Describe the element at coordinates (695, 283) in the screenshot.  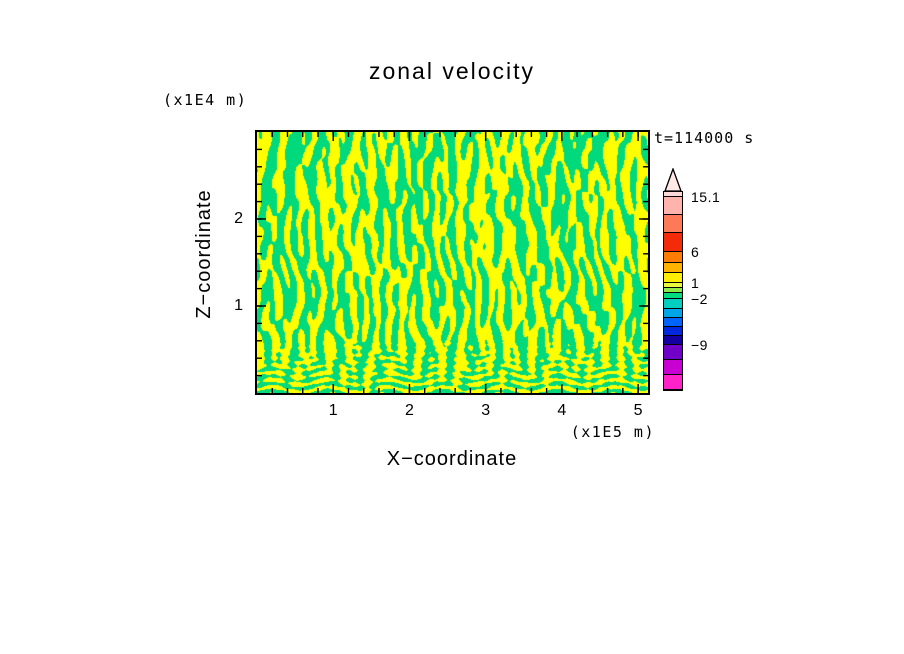
I see `colorbar-tick-label: 1` at that location.